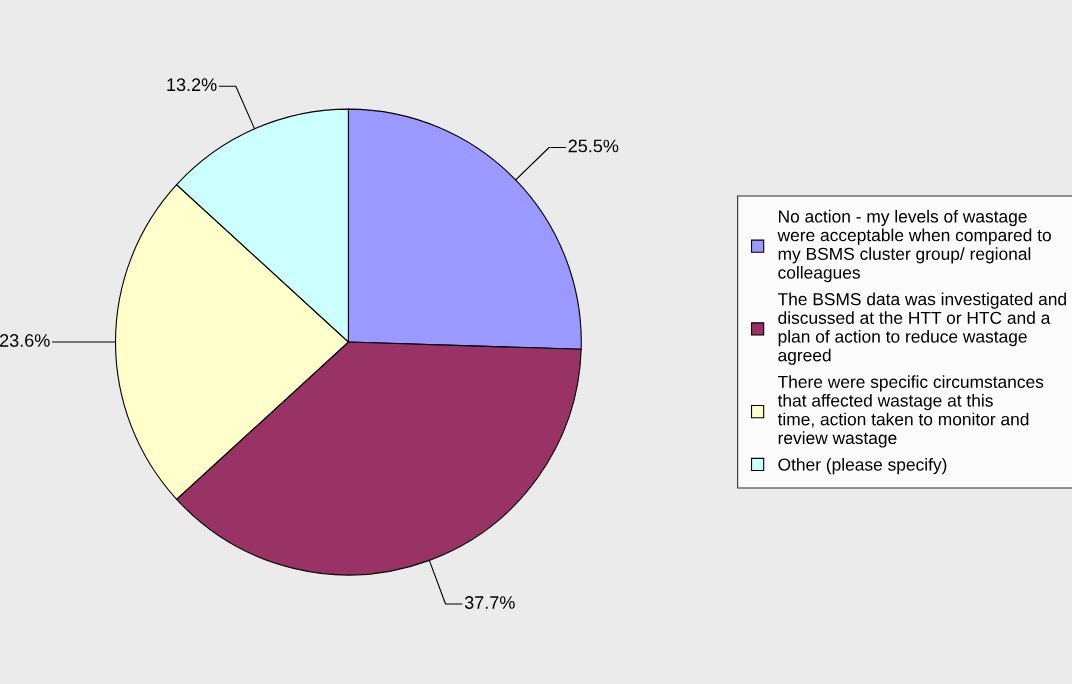 This screenshot has width=1072, height=684. What do you see at coordinates (914, 246) in the screenshot?
I see `legend-label: No action - my levels of wastage were acceptable when compared to my BSMS cluster group/ regional colleagues` at bounding box center [914, 246].